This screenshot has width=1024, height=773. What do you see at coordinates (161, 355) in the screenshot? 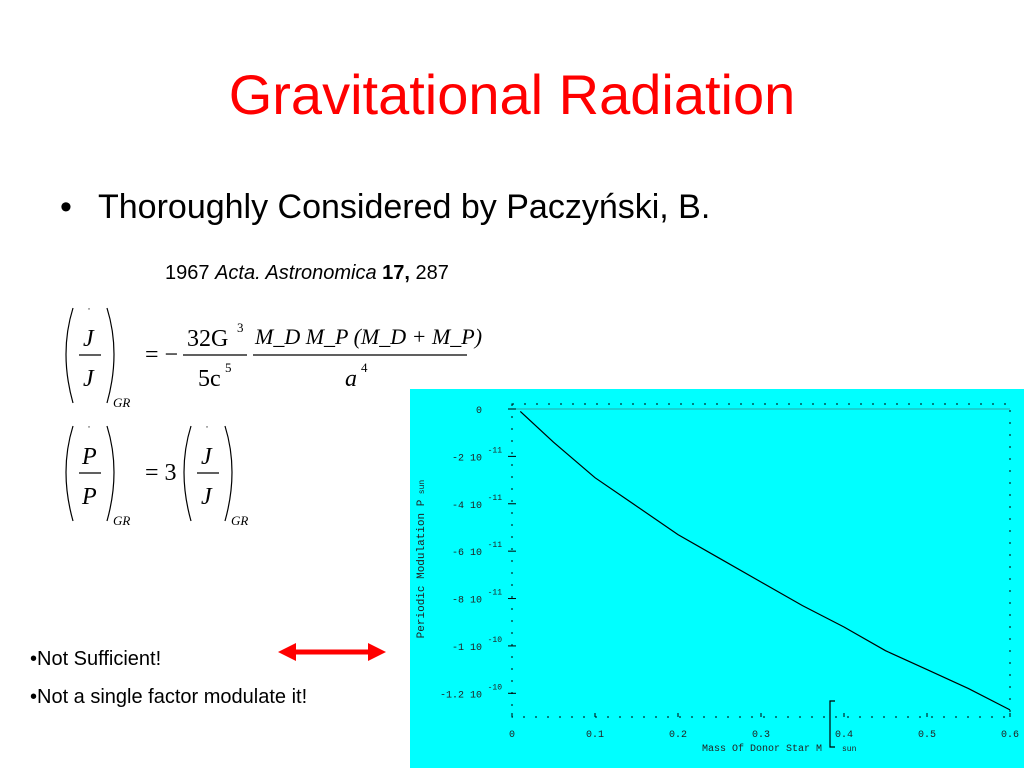
I see `eq1-equals: = −` at bounding box center [161, 355].